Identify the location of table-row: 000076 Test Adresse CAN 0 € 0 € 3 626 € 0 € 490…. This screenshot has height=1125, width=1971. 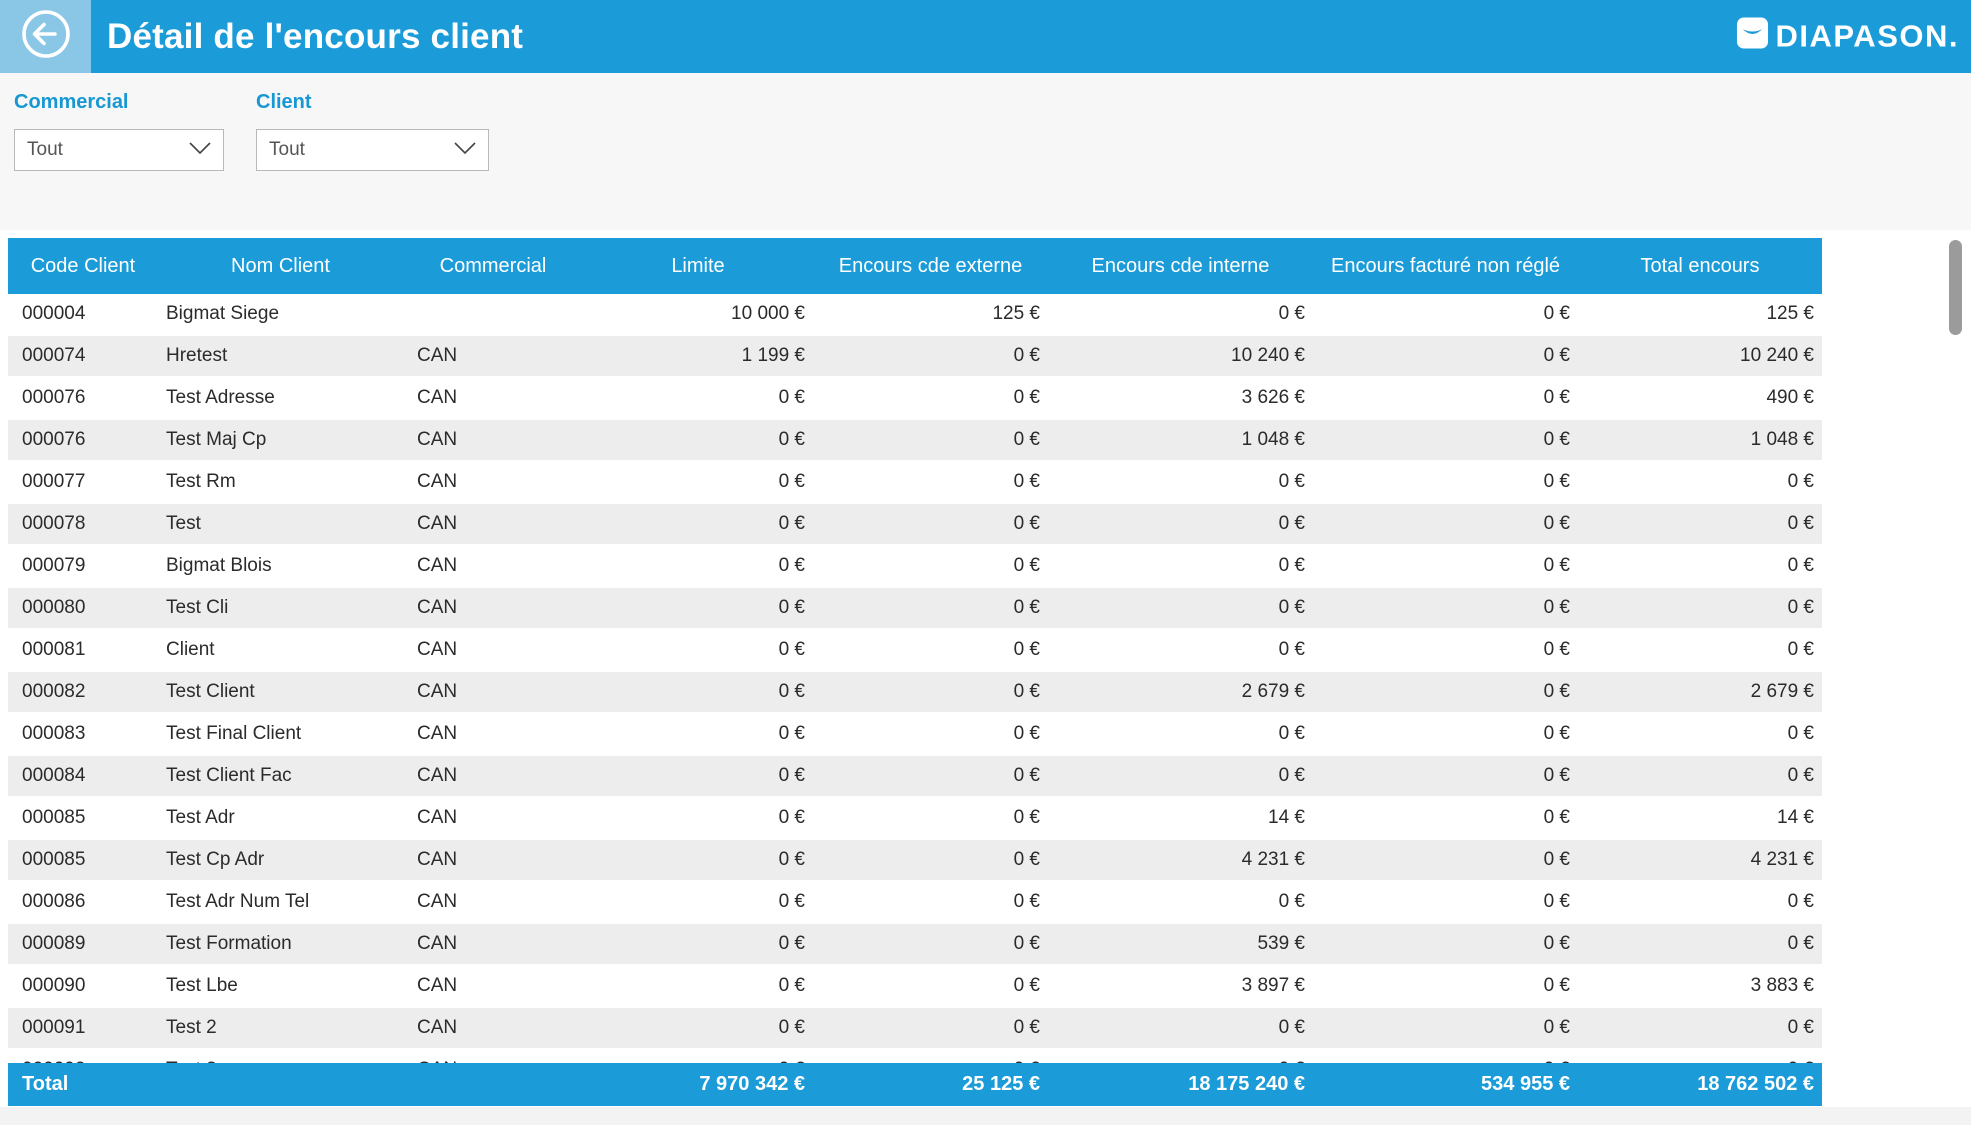
(915, 399).